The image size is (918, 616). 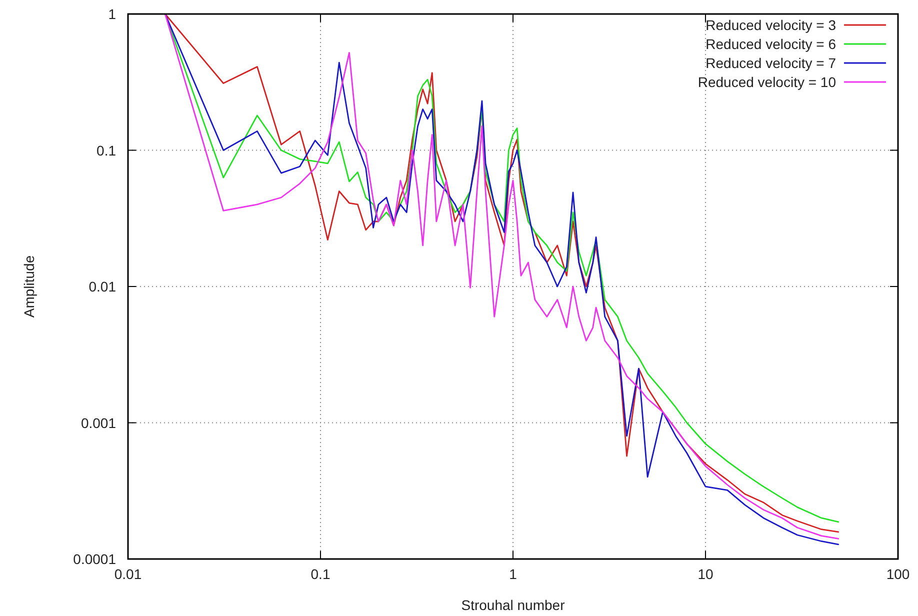 What do you see at coordinates (112, 14) in the screenshot?
I see `y-tick-label: 1` at bounding box center [112, 14].